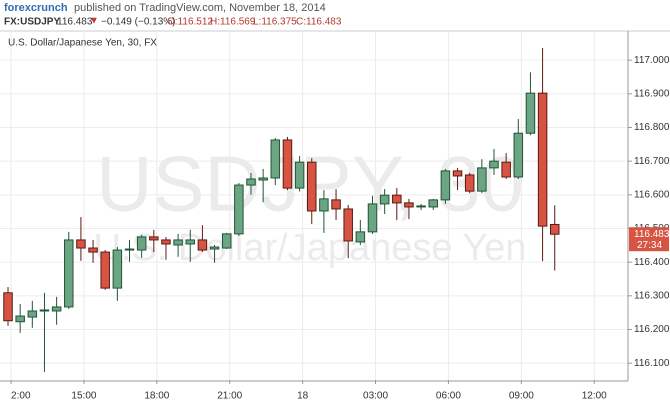 The width and height of the screenshot is (670, 416). I want to click on y-tick-label: 116.900, so click(652, 93).